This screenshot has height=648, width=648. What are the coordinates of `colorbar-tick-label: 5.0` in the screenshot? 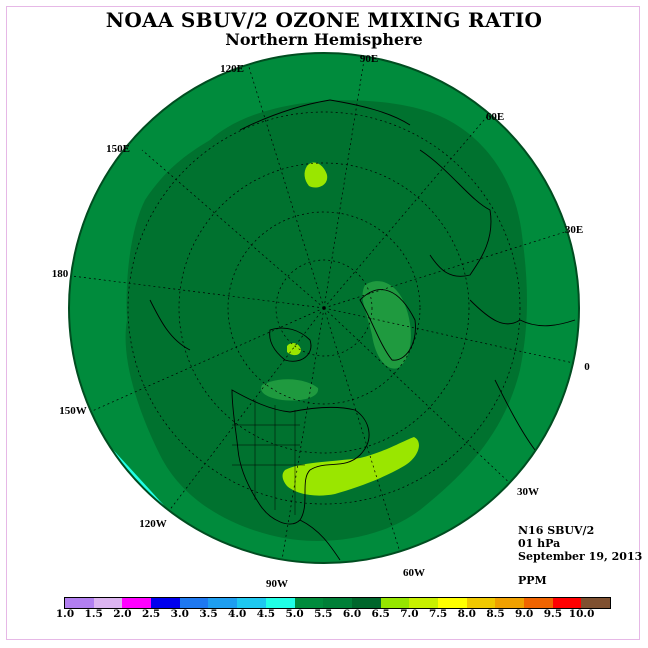 It's located at (294, 614).